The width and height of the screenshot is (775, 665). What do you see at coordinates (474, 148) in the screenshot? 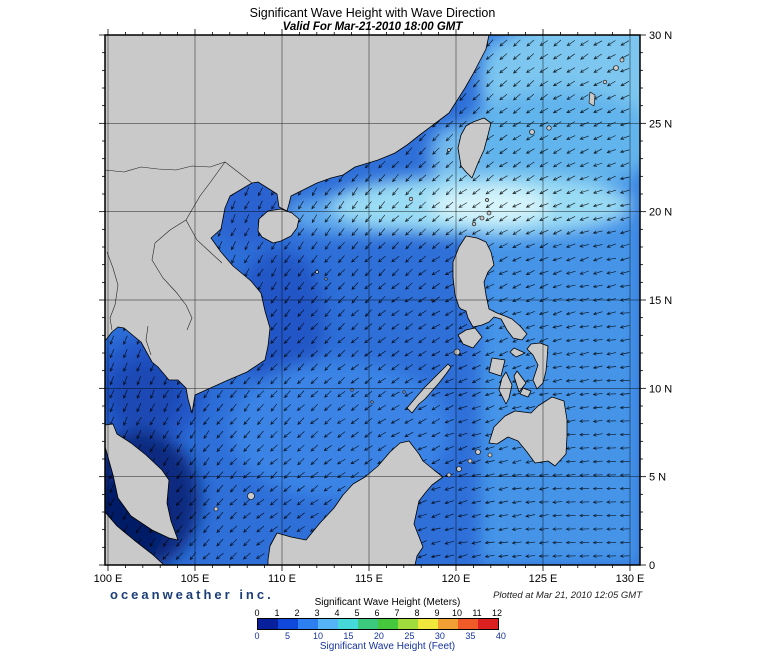
I see `landmass-taiwan` at bounding box center [474, 148].